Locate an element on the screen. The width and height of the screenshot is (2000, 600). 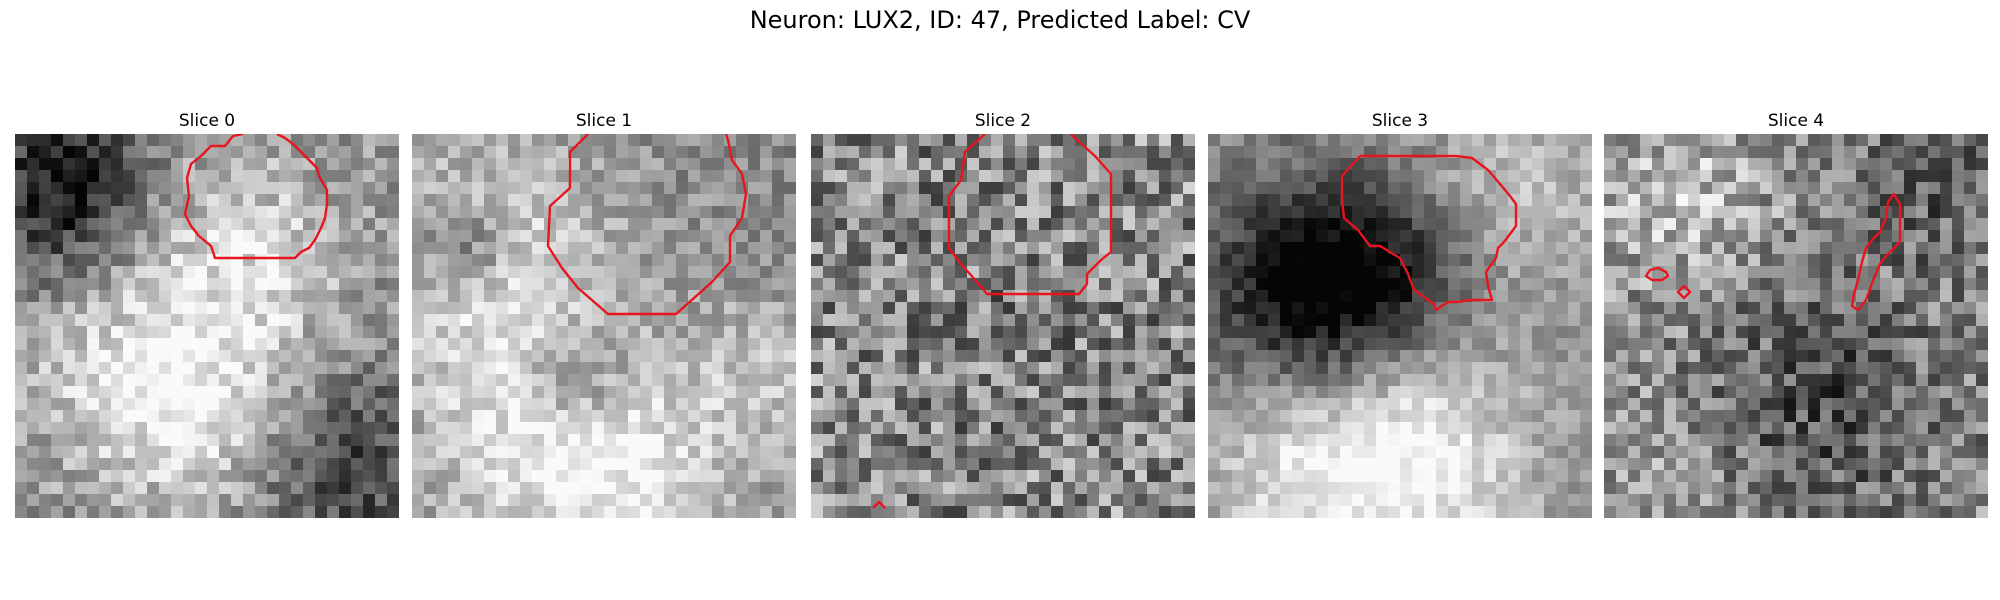
slice-panel-4: Slice 4 is located at coordinates (1796, 313).